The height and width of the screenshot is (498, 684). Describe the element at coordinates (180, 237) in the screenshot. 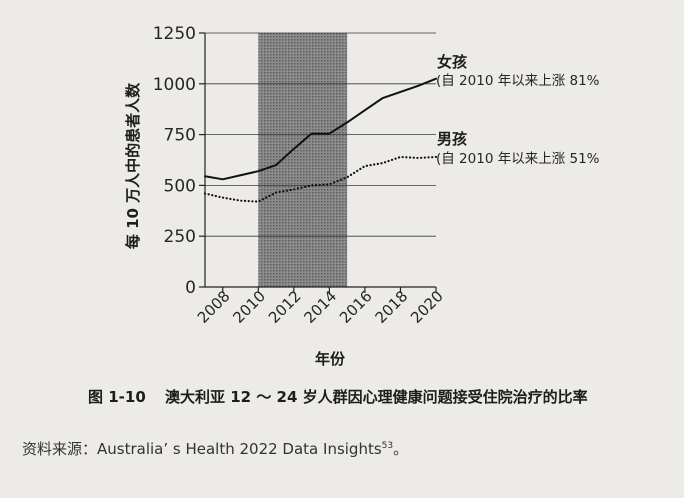

I see `y-tick-label-250: 250` at that location.